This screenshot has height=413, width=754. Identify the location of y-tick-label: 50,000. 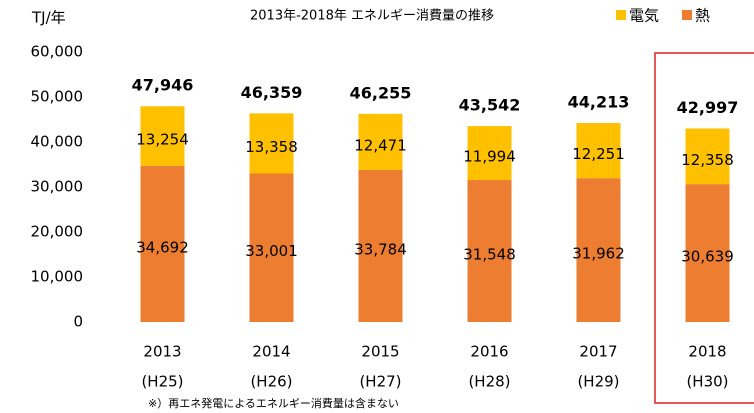
(57, 97).